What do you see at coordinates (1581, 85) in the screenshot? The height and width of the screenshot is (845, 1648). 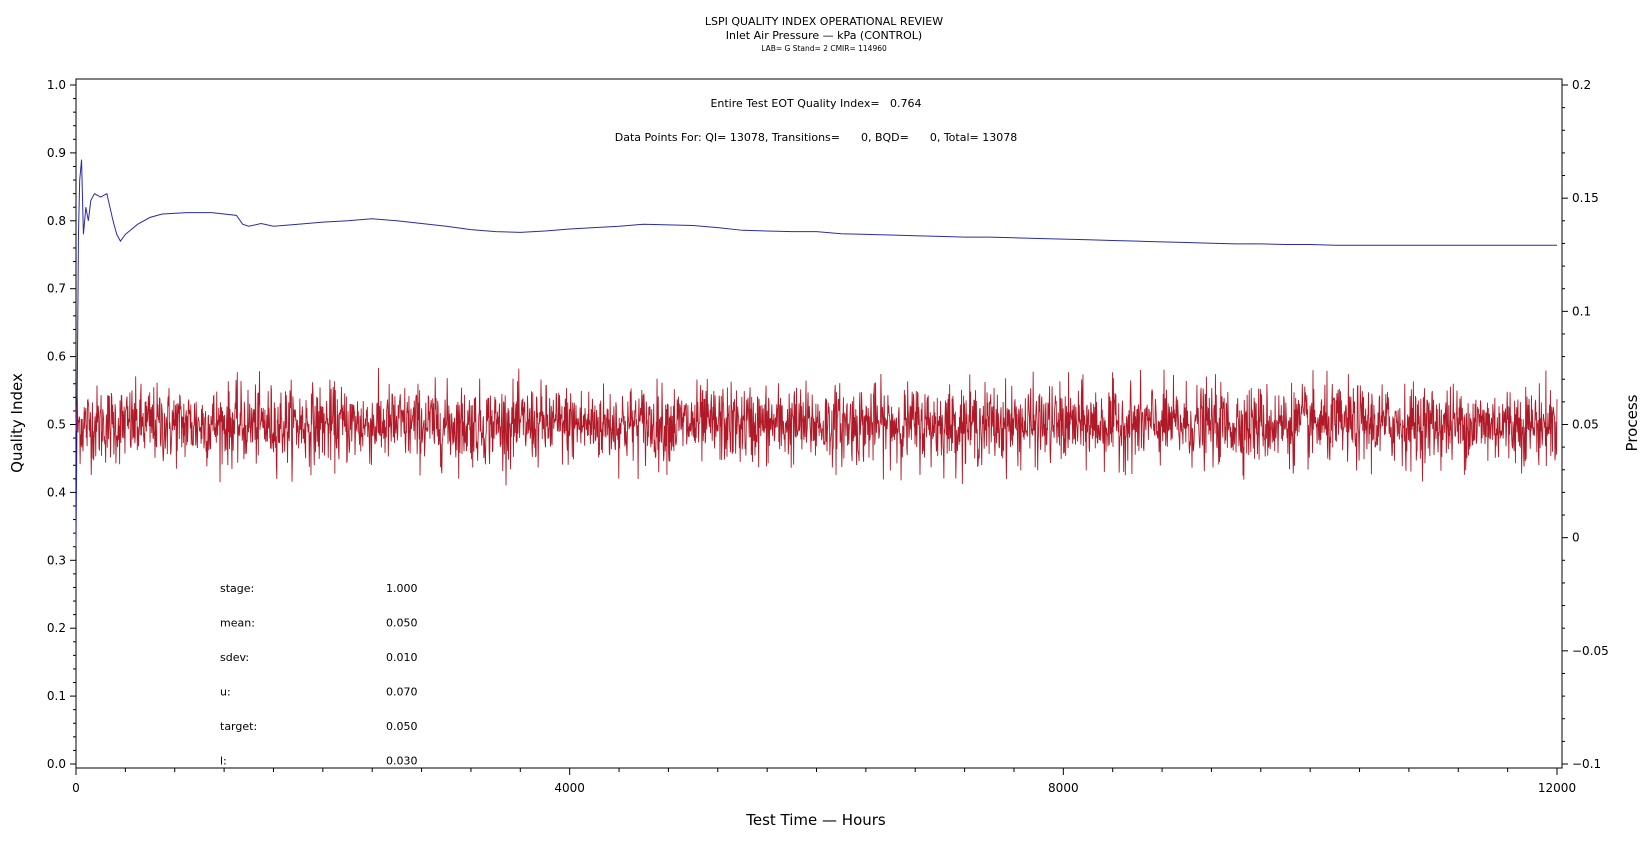 I see `y2-tick-label: 0.2` at bounding box center [1581, 85].